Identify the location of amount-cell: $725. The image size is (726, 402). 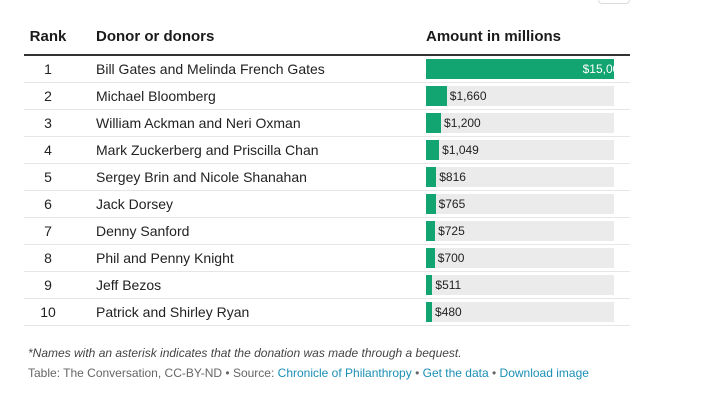
(516, 231).